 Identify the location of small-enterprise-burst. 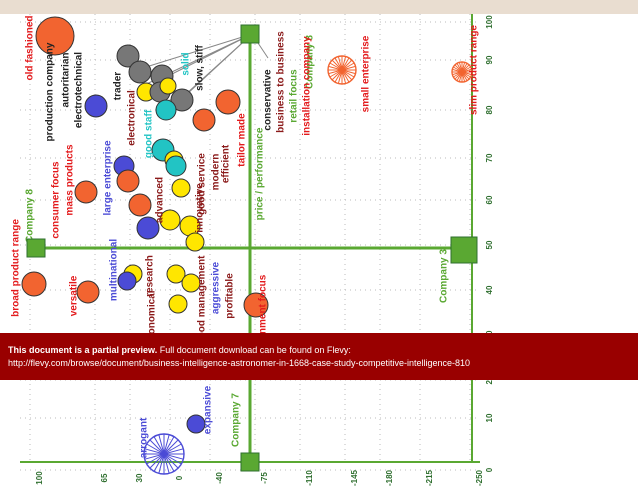
(342, 70).